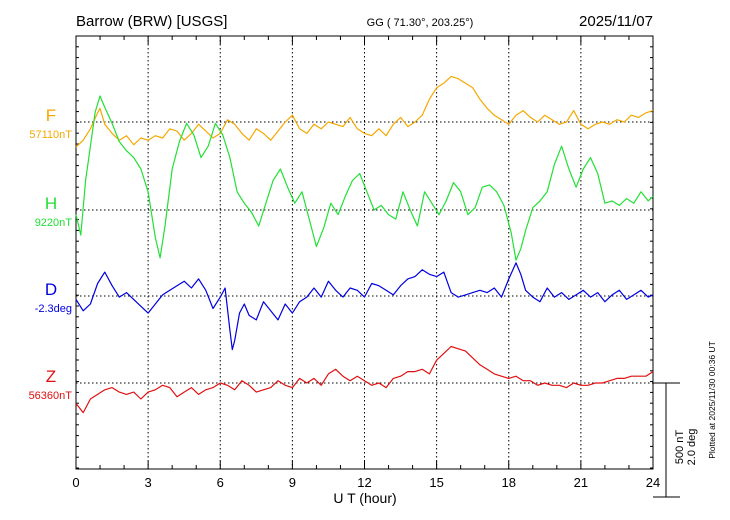 The width and height of the screenshot is (730, 520). What do you see at coordinates (151, 21) in the screenshot?
I see `station-title: Barrow (BRW) [USGS]` at bounding box center [151, 21].